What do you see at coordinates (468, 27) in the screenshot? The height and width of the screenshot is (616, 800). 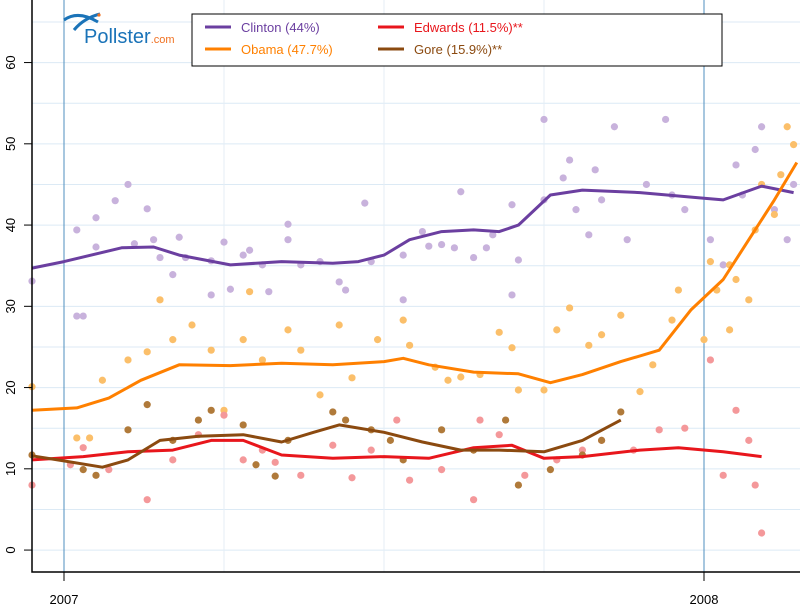 I see `legend-label: Edwards (11.5%)**` at bounding box center [468, 27].